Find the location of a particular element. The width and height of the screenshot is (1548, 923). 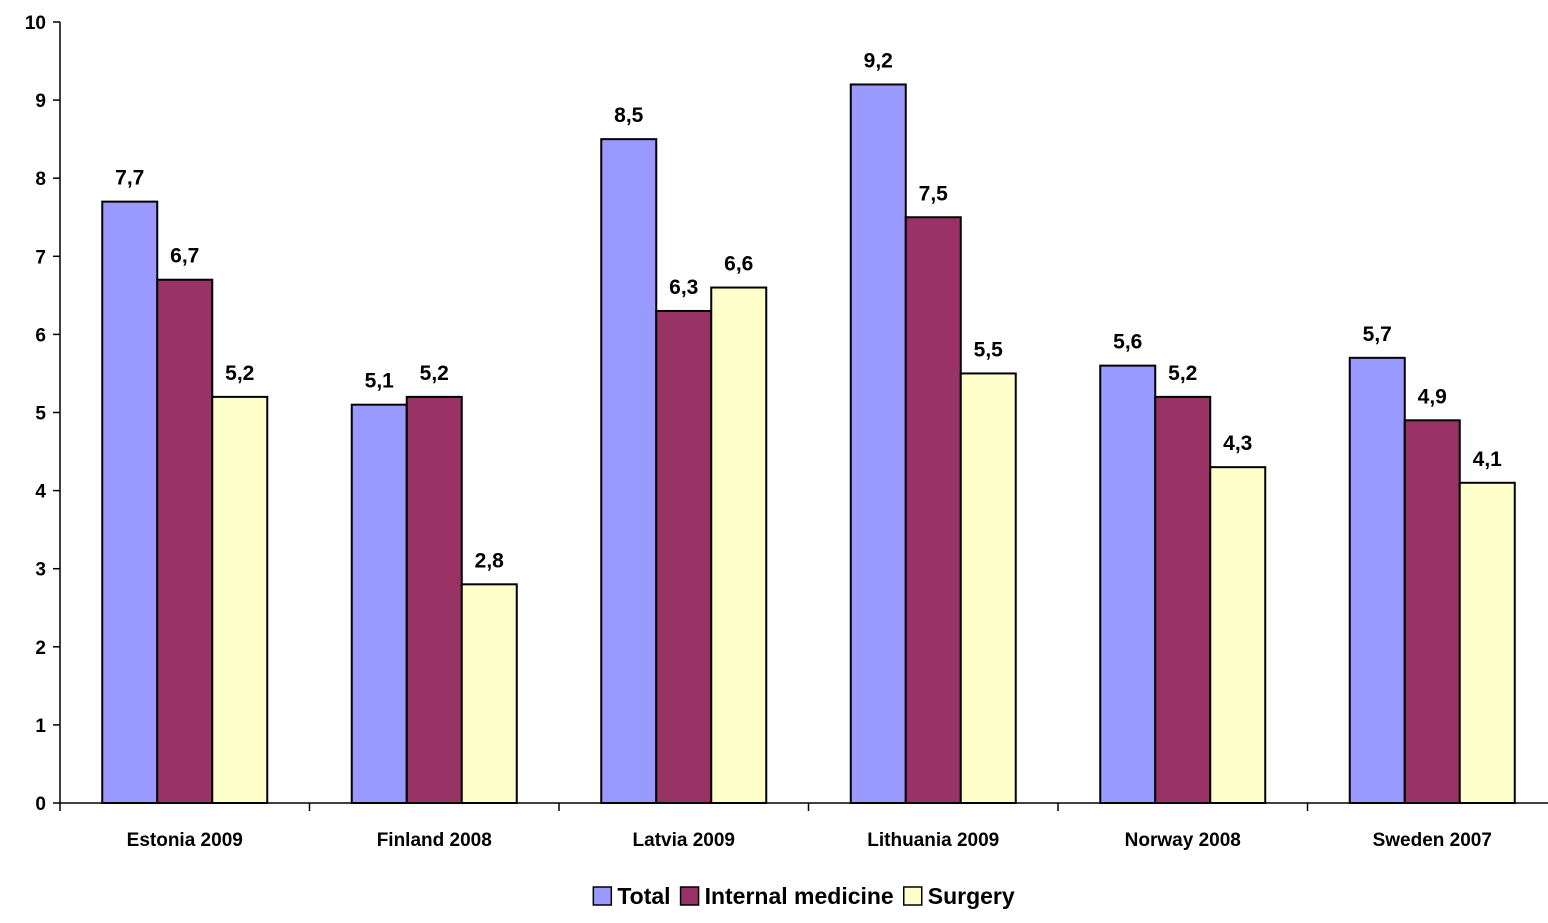

bar-surgery-sweden-2007 is located at coordinates (1487, 642).